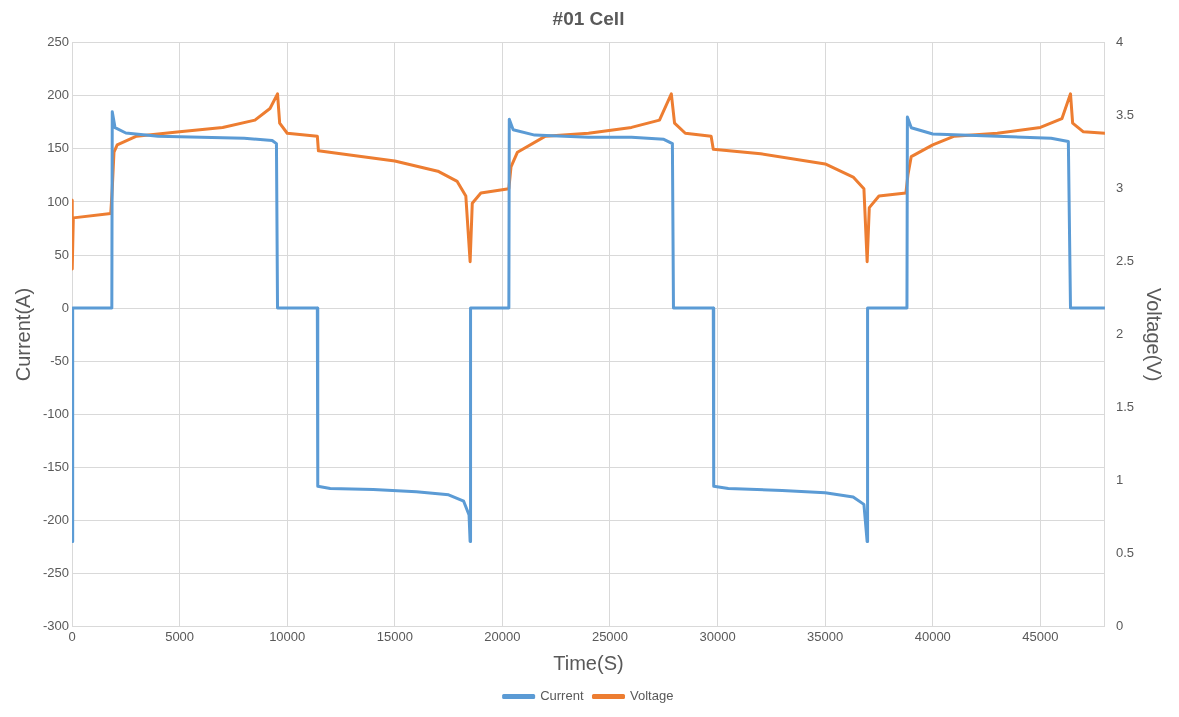  Describe the element at coordinates (1125, 261) in the screenshot. I see `y2-tick-label: 2.5` at that location.